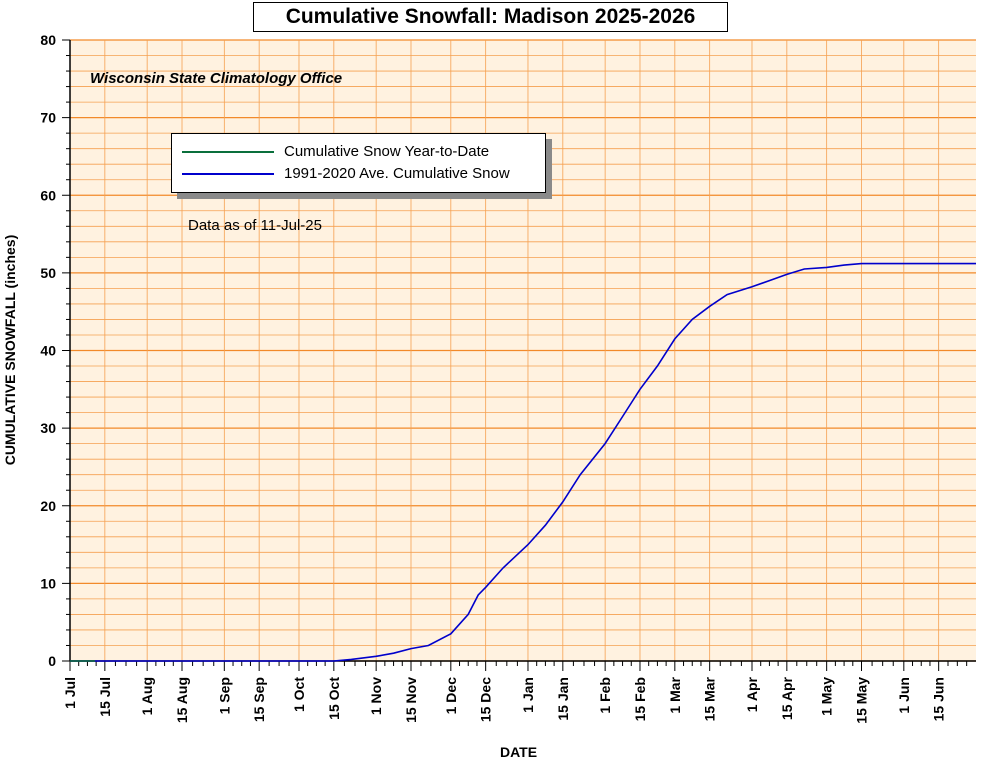 This screenshot has height=764, width=982. I want to click on x-tick-label: 15 Sep, so click(259, 699).